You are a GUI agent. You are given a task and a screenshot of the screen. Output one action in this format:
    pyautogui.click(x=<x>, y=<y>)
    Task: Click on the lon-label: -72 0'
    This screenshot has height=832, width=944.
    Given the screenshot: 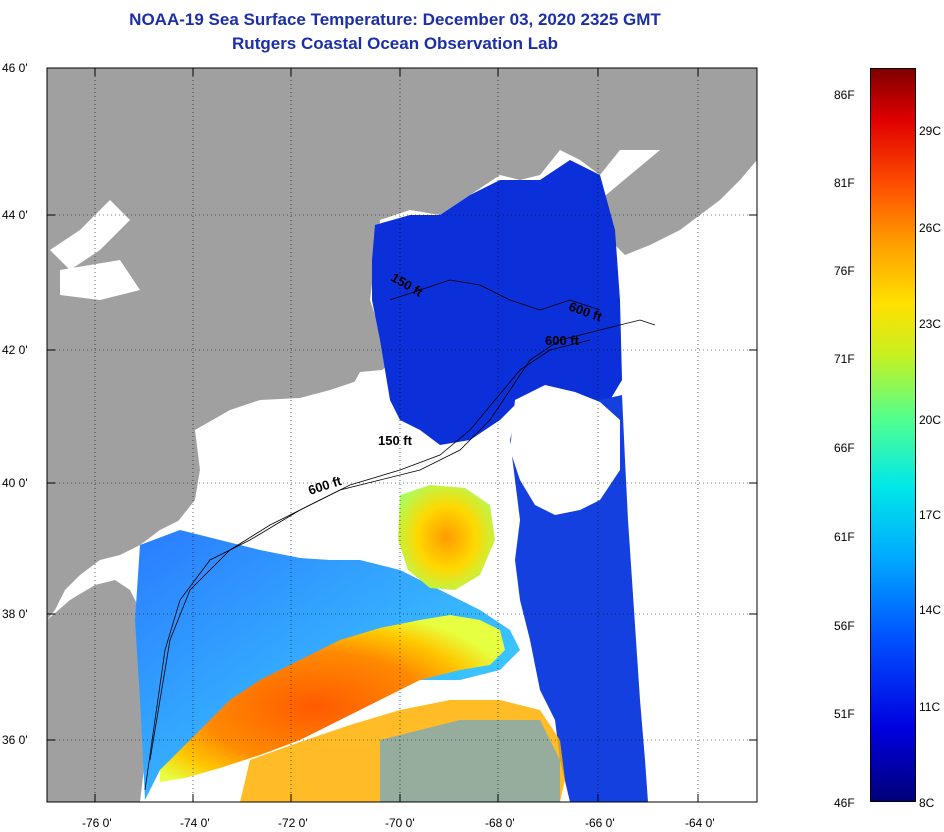 What is the action you would take?
    pyautogui.click(x=293, y=823)
    